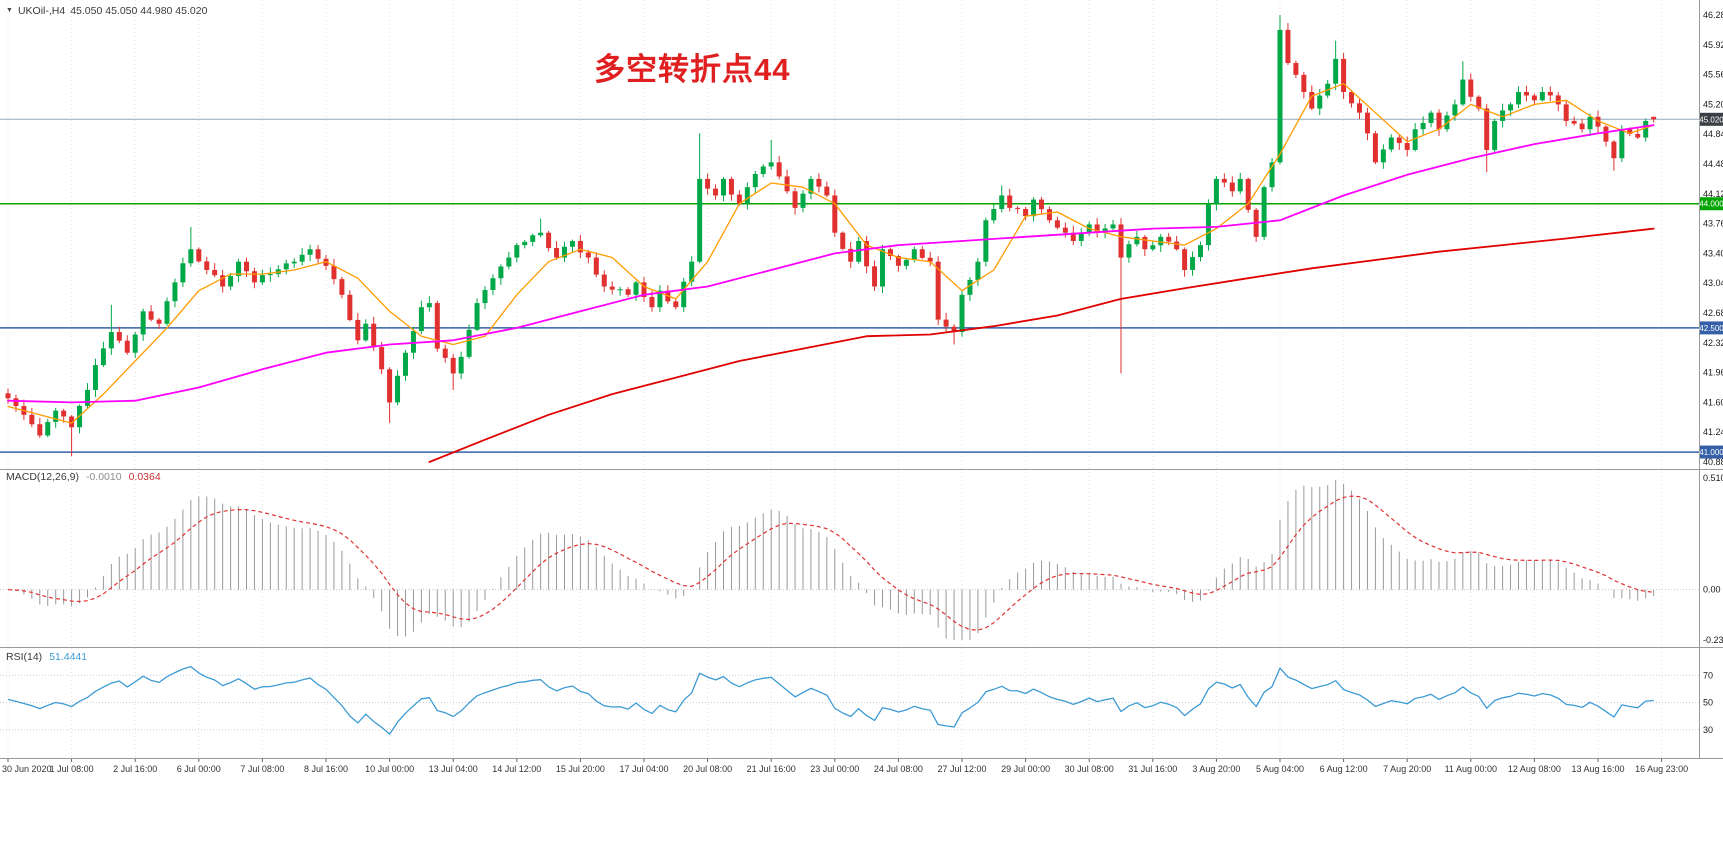 Image resolution: width=1723 pixels, height=865 pixels. What do you see at coordinates (1711, 204) in the screenshot?
I see `level-44000-label-box` at bounding box center [1711, 204].